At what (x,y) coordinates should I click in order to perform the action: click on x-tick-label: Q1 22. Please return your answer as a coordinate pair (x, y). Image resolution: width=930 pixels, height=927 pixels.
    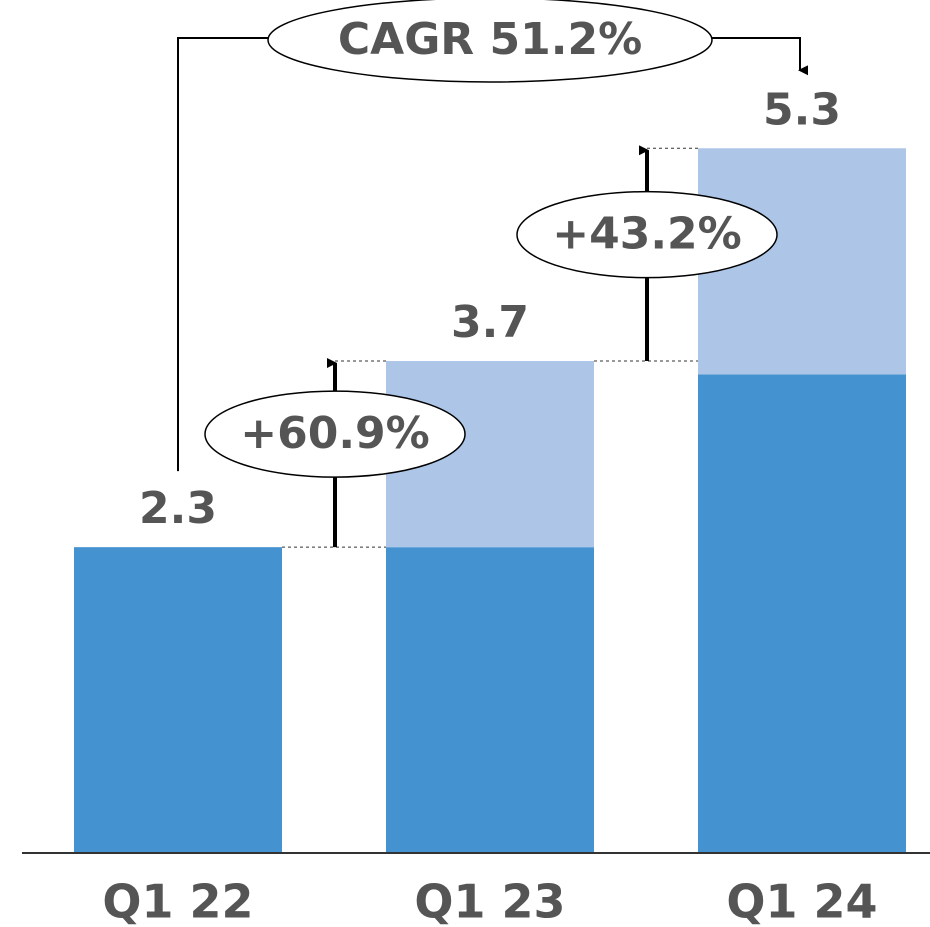
    Looking at the image, I should click on (177, 901).